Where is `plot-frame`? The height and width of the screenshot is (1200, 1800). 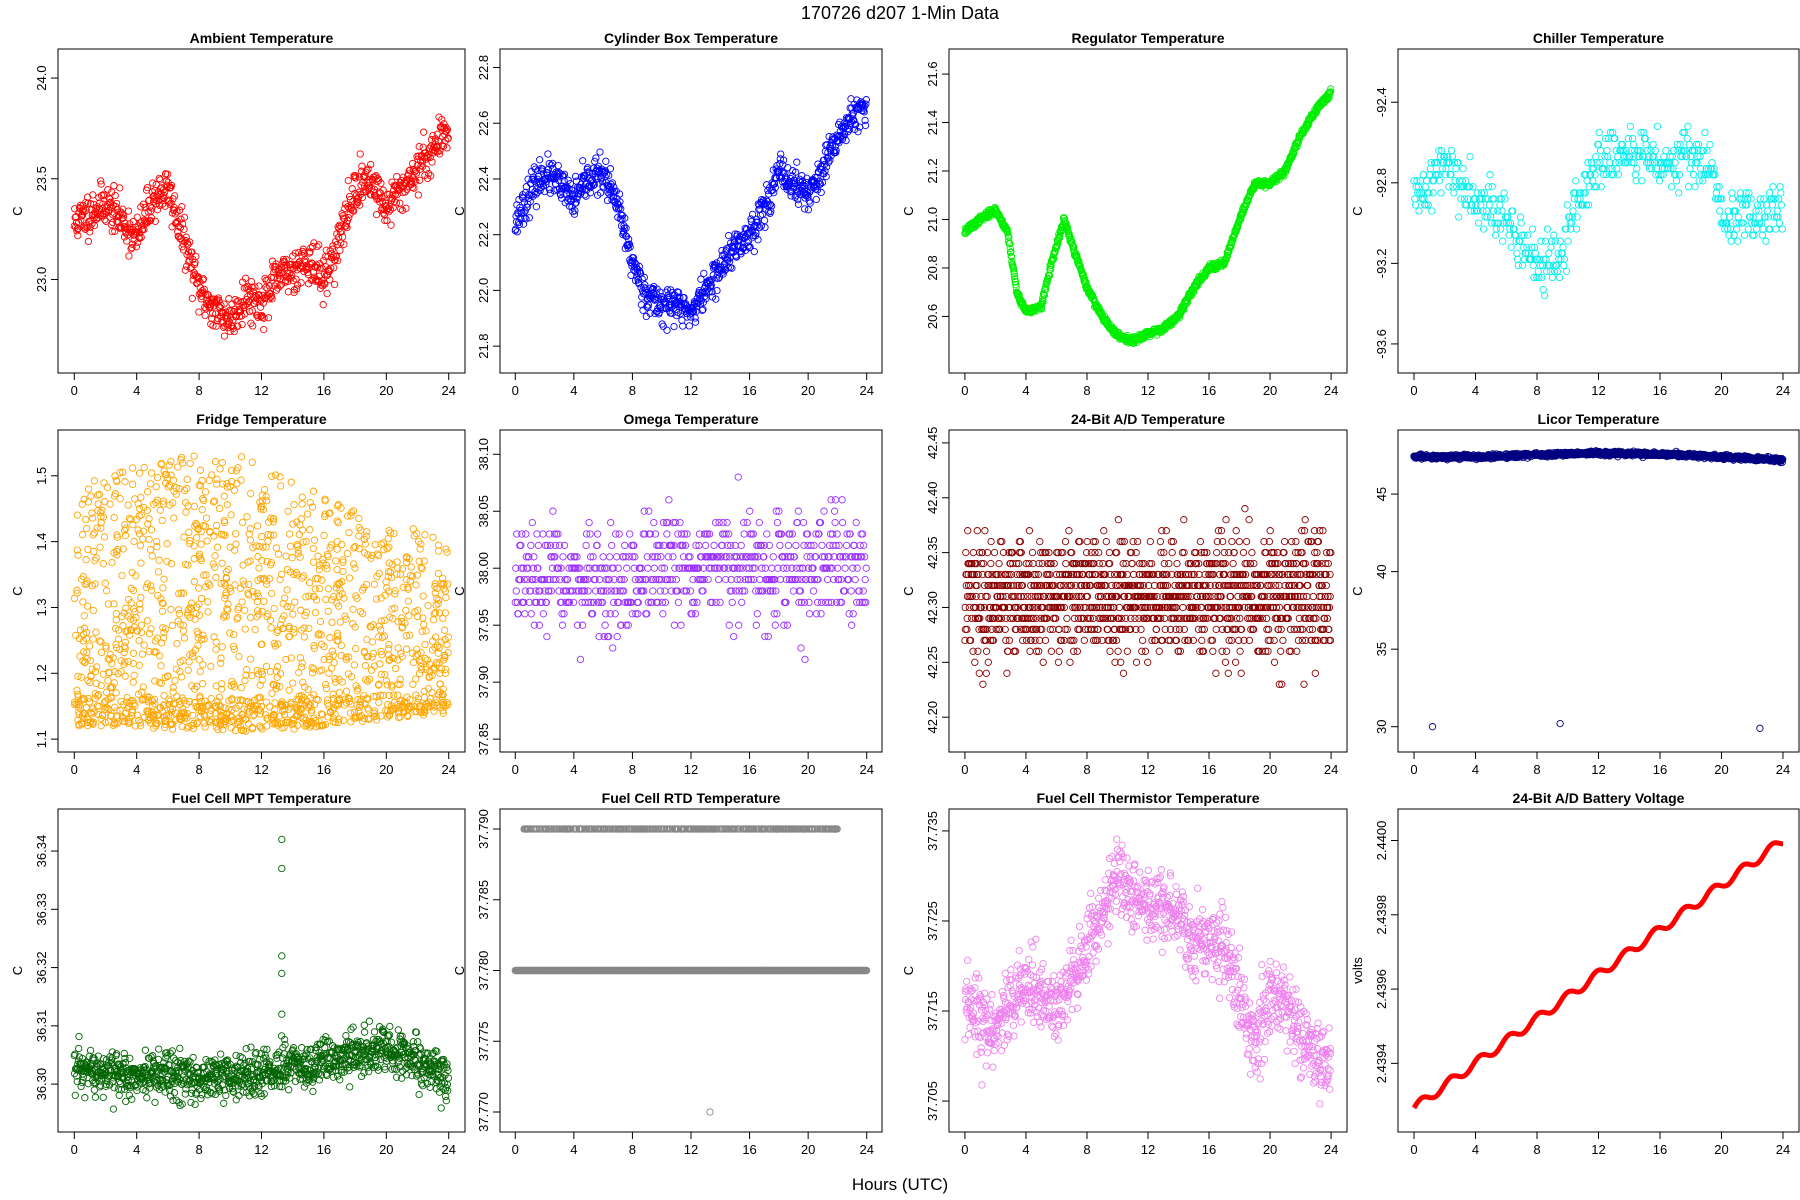
plot-frame is located at coordinates (1148, 211).